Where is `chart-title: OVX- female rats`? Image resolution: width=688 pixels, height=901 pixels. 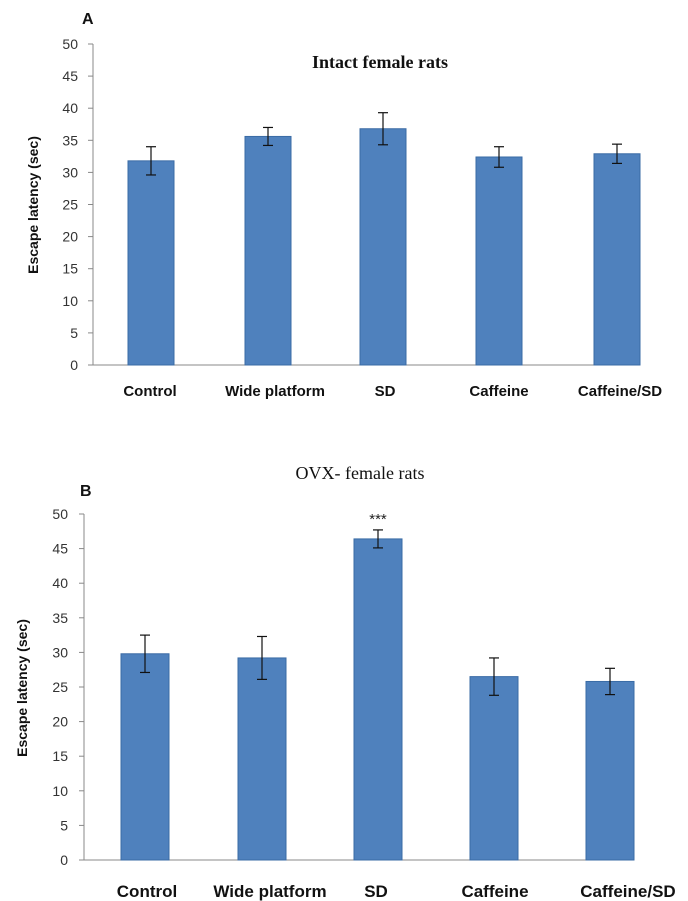 chart-title: OVX- female rats is located at coordinates (360, 473).